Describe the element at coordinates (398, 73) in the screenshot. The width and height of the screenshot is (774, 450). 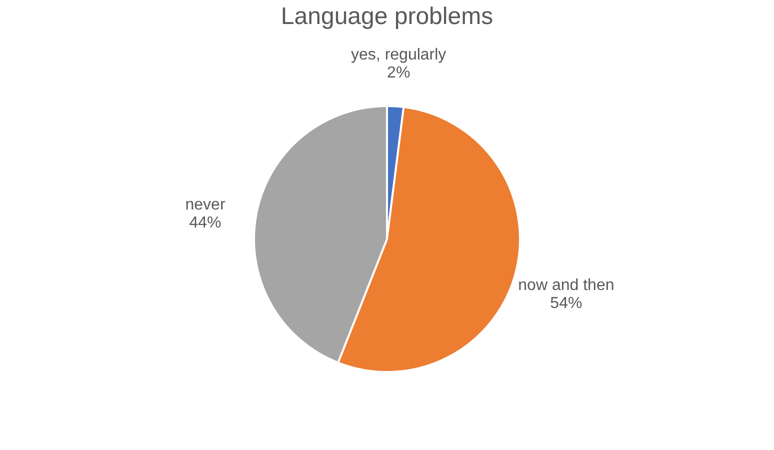
I see `data-label: 2%` at that location.